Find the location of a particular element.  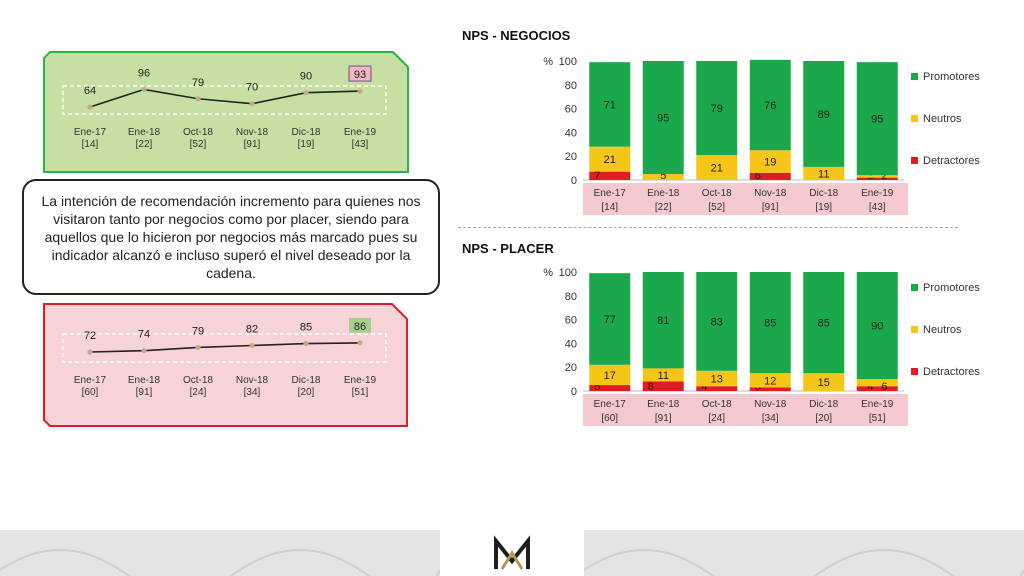

data-label: 85 is located at coordinates (770, 324).